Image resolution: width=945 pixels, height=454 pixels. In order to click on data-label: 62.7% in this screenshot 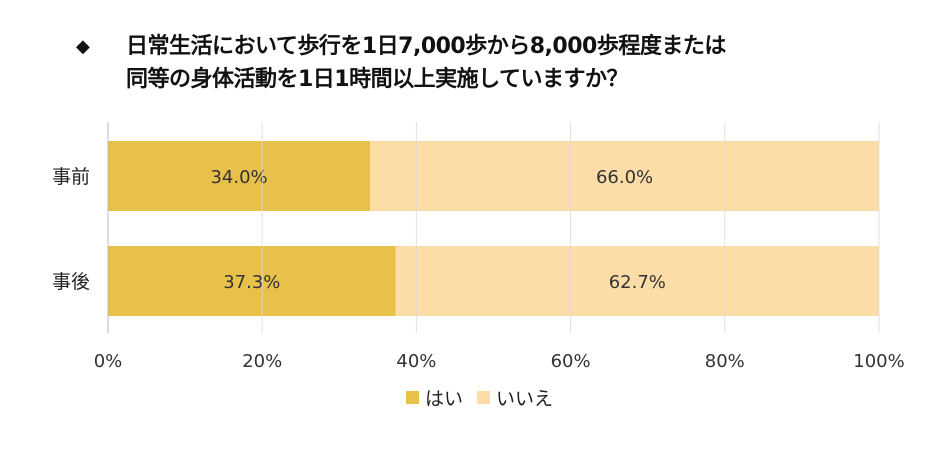, I will do `click(637, 282)`.